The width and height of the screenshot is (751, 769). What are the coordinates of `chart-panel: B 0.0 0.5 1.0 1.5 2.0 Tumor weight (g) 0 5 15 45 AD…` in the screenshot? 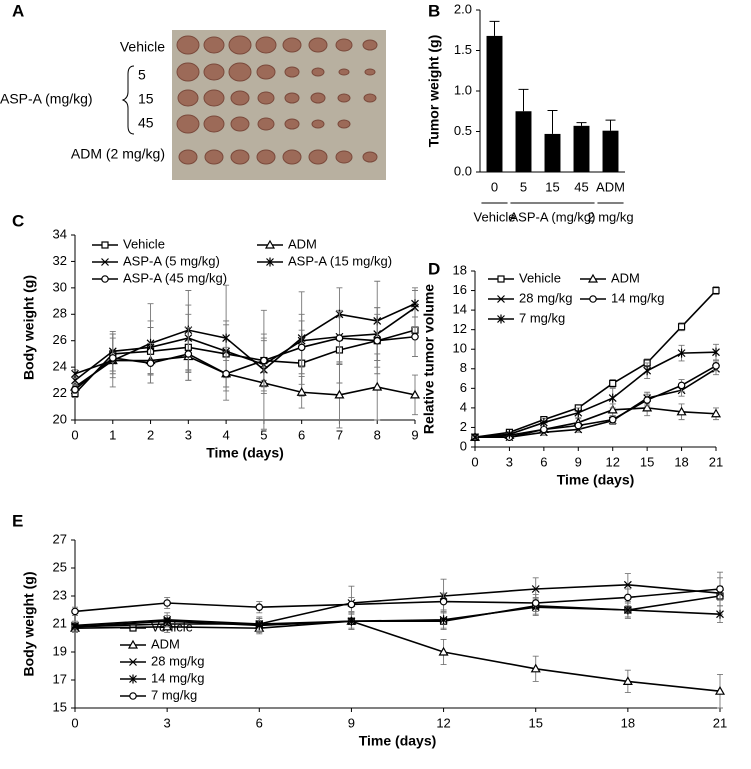 It's located at (530, 112).